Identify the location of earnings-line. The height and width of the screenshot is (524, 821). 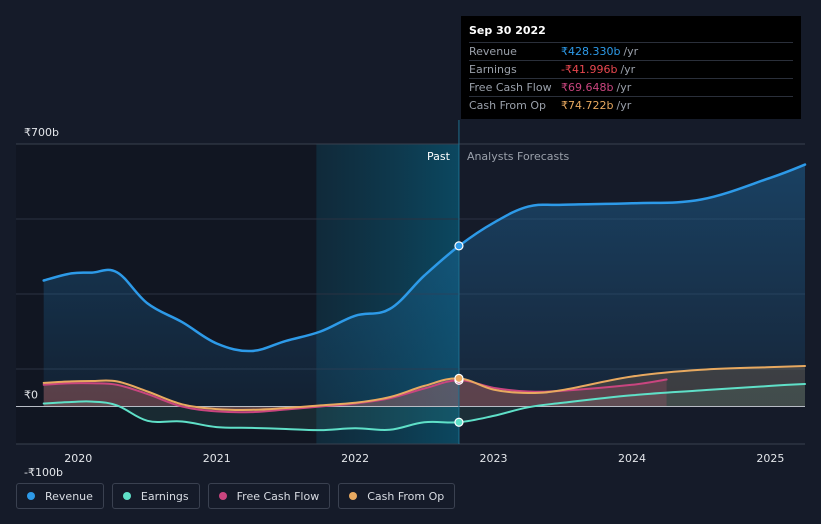
(424, 407).